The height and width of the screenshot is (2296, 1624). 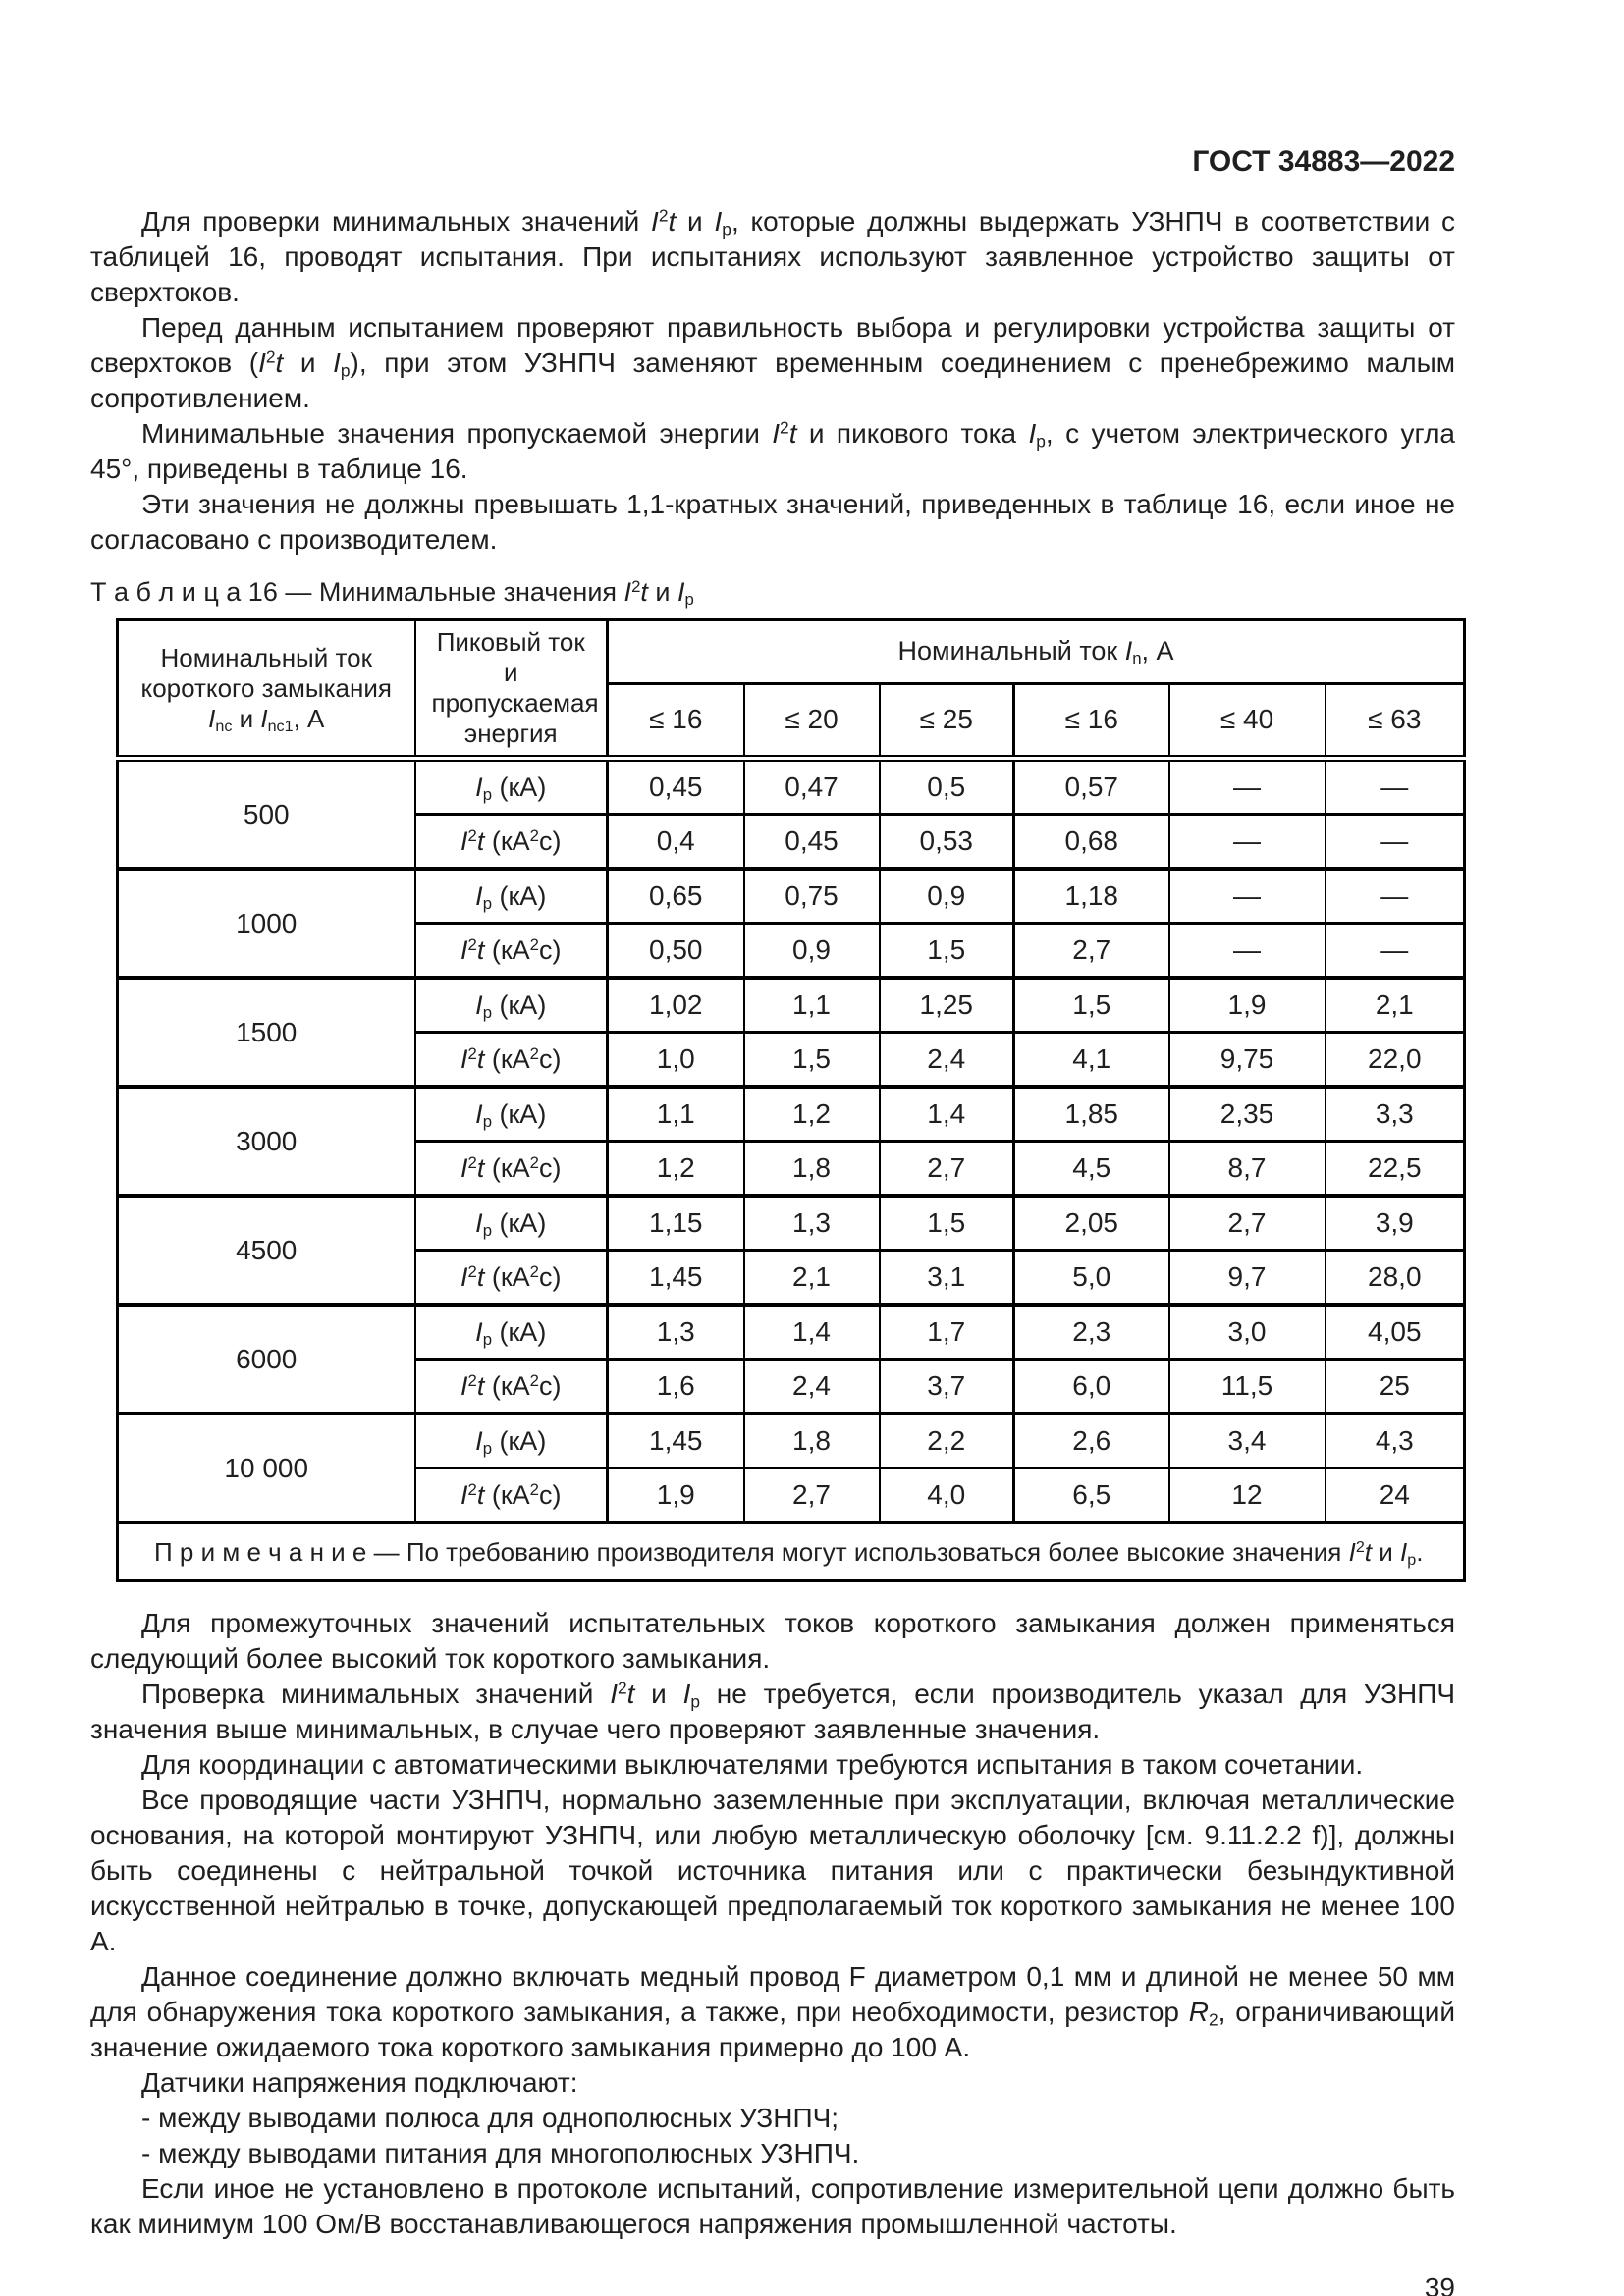 I want to click on paragraph: Датчики напряжения подключают:, so click(x=359, y=2082).